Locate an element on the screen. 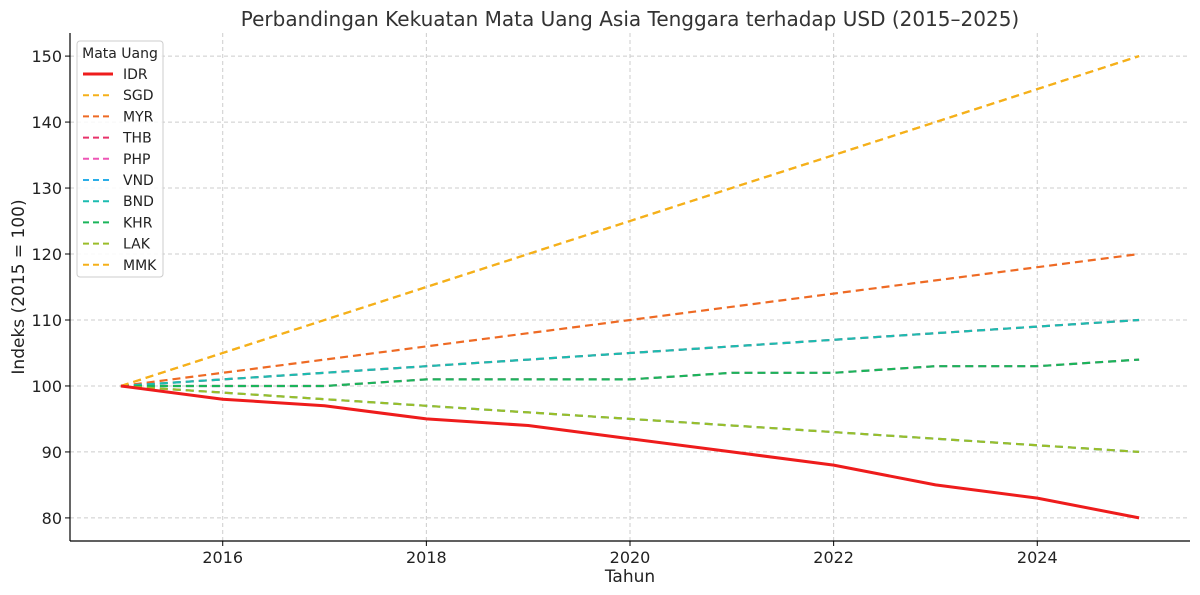 Image resolution: width=1200 pixels, height=595 pixels. legend-label-vnd: VND is located at coordinates (138, 181).